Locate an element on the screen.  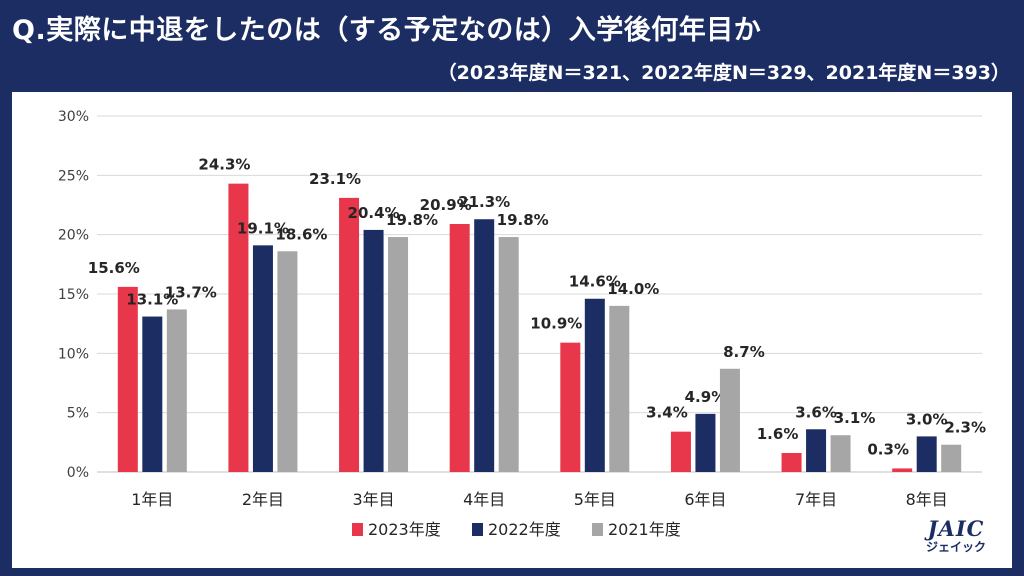
y-tick-label: 5% is located at coordinates (78, 414).